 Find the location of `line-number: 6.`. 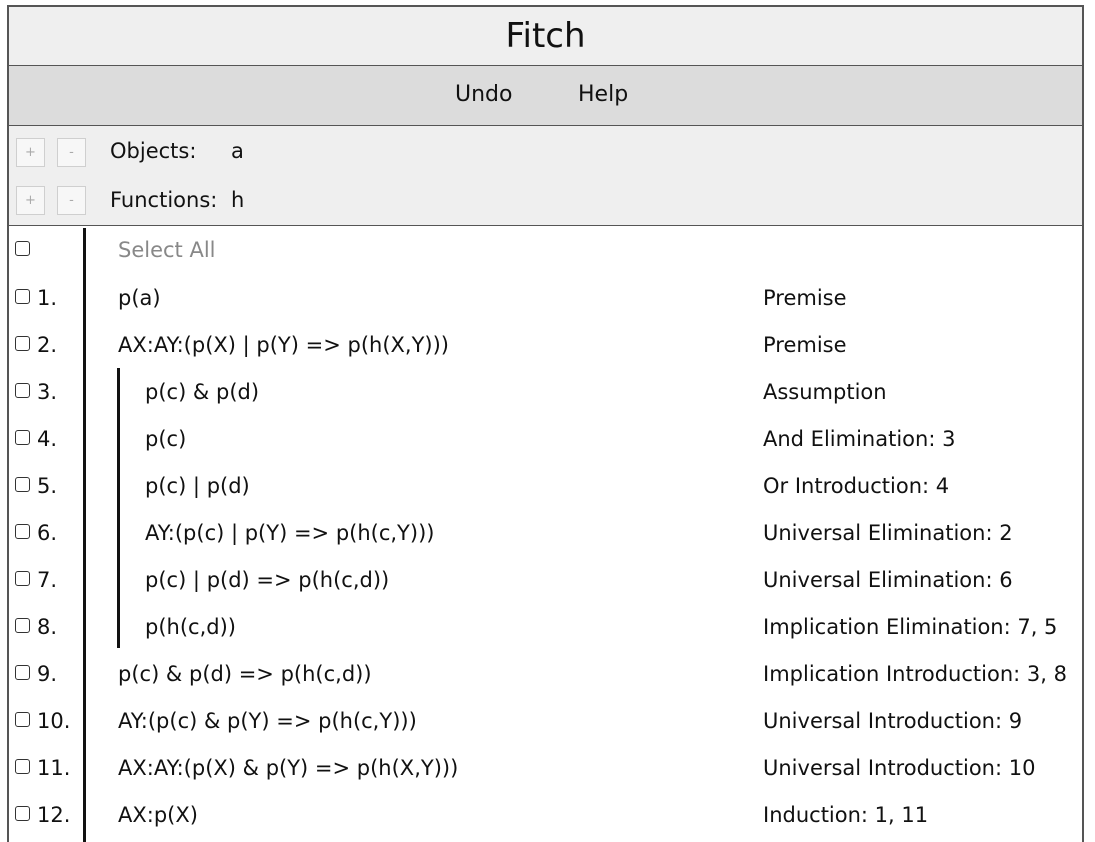

line-number: 6. is located at coordinates (47, 533).